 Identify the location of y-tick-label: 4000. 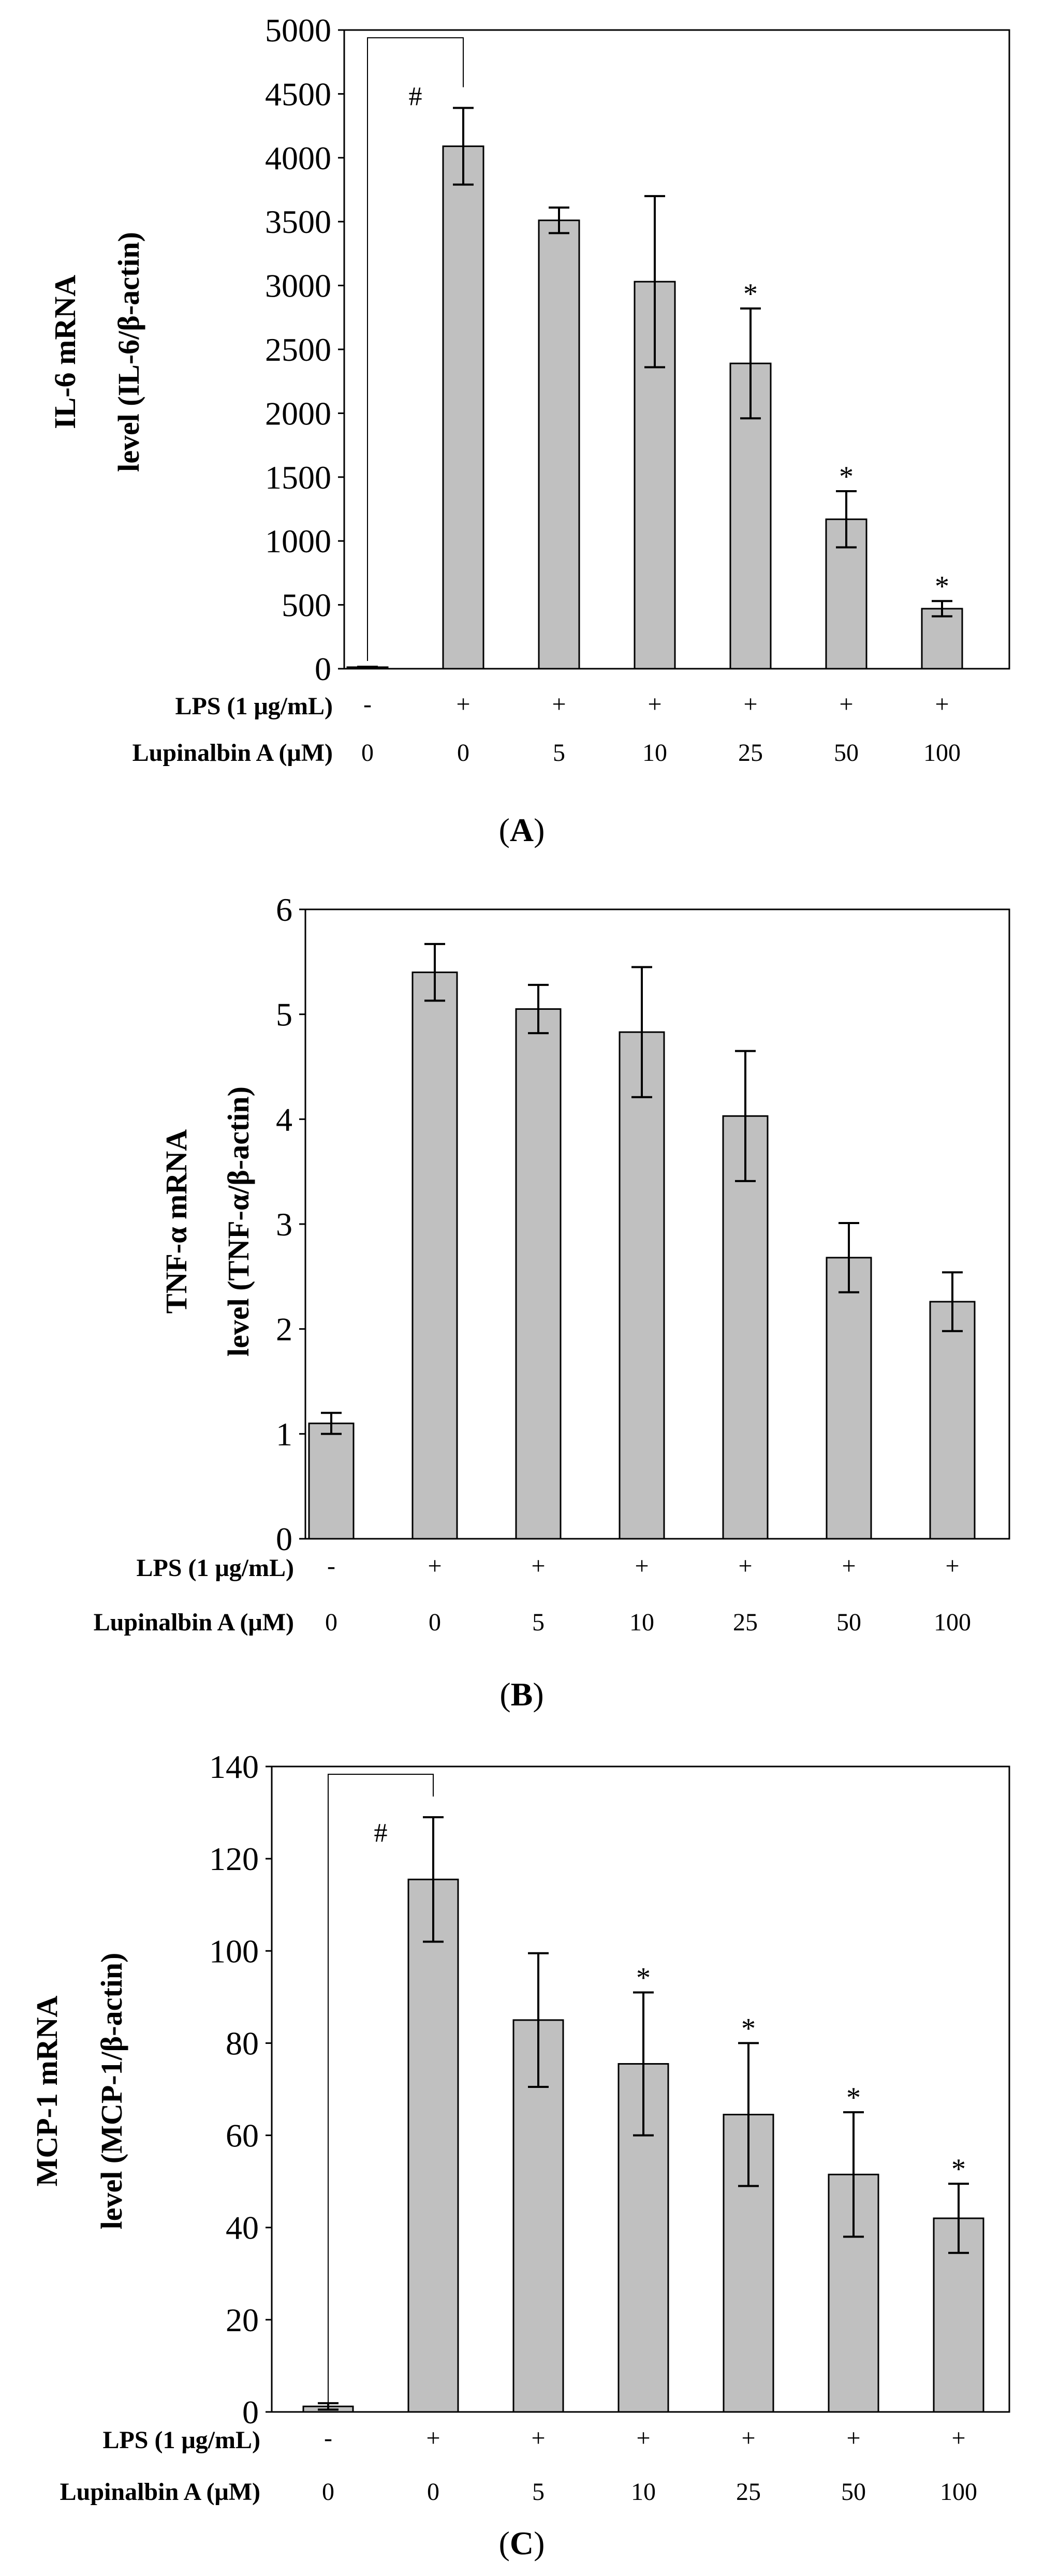
(298, 158).